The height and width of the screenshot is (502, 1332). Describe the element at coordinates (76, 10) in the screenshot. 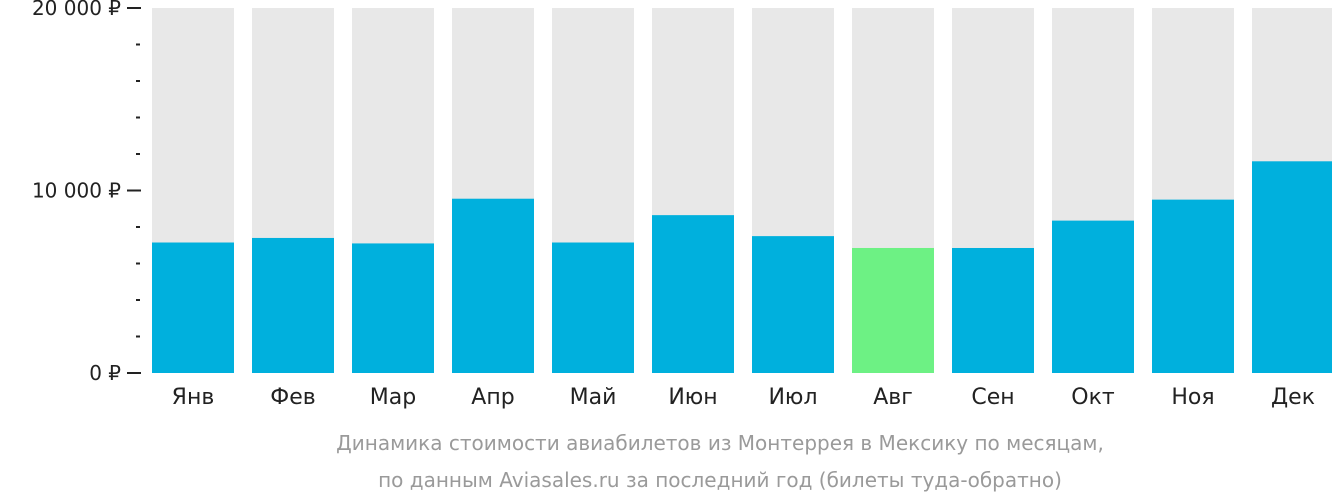

I see `y-tick-label: 20 000 ₽` at that location.